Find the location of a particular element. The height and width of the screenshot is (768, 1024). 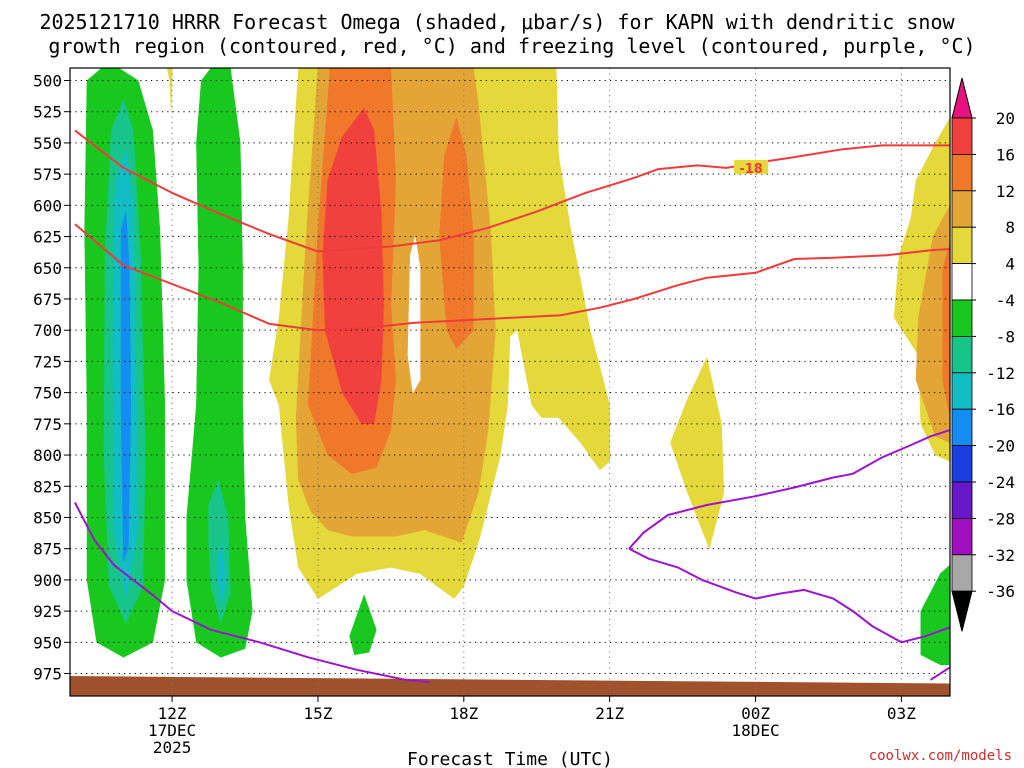

shaded-region-orange-light-east is located at coordinates (932, 324).